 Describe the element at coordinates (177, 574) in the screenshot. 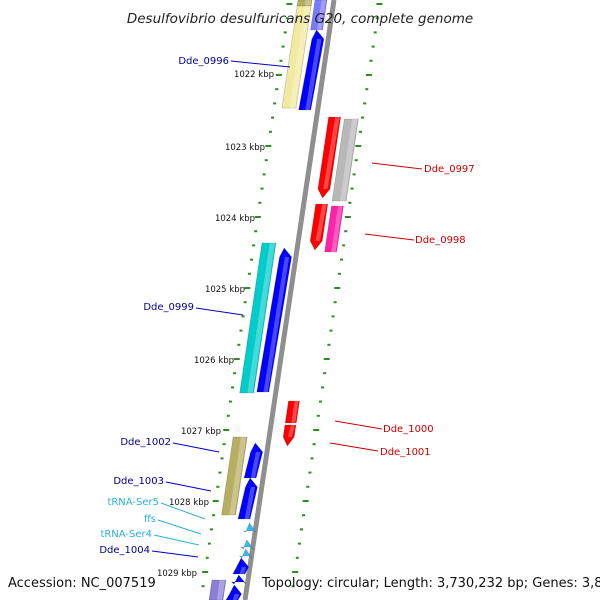

I see `kbp-label: 1029 kbp` at that location.